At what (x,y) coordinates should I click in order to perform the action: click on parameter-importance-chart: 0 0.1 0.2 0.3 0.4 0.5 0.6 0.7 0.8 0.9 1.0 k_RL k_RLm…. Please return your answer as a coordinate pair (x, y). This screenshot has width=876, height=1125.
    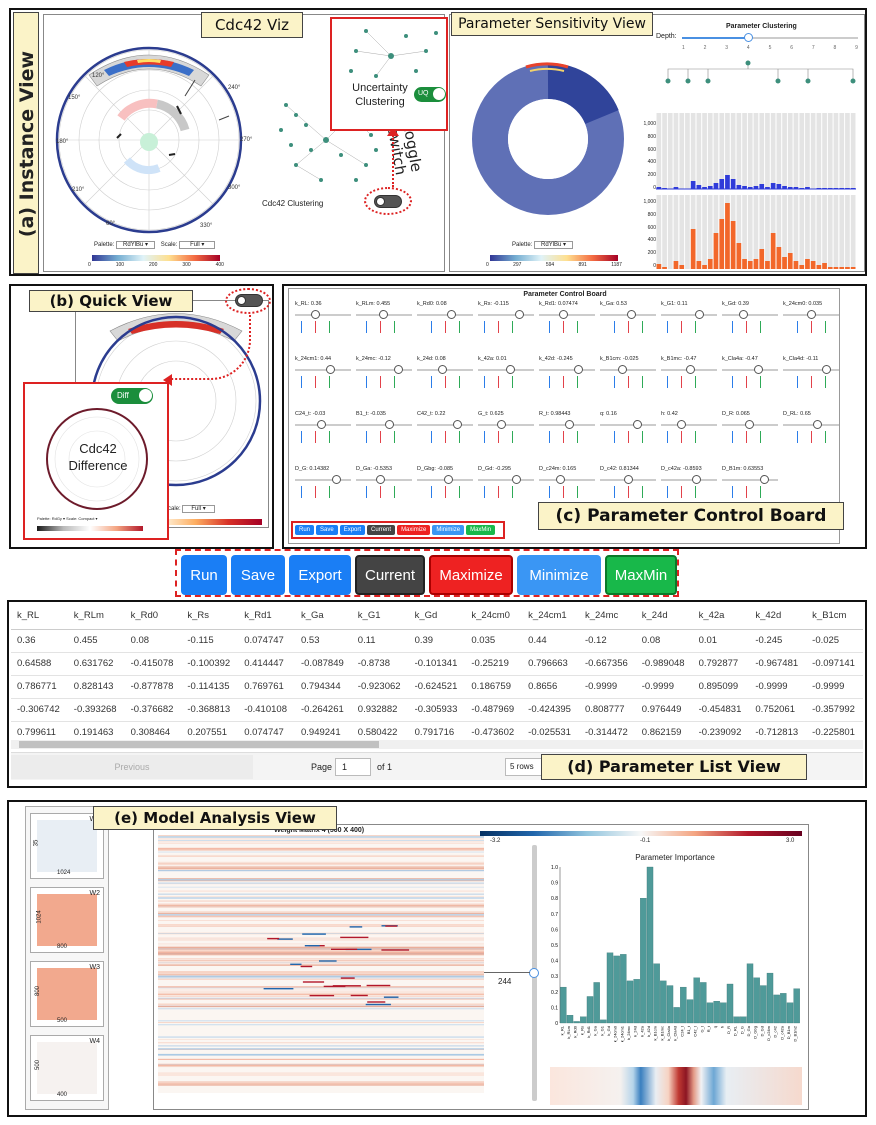
    Looking at the image, I should click on (675, 962).